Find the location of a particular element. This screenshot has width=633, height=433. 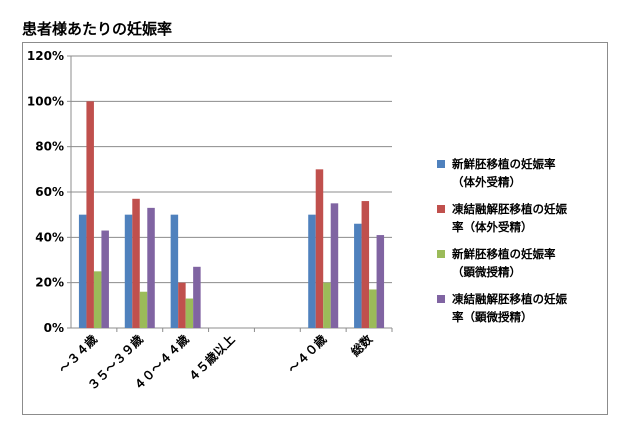

x-tick-label: ～３４歳 is located at coordinates (77, 354).